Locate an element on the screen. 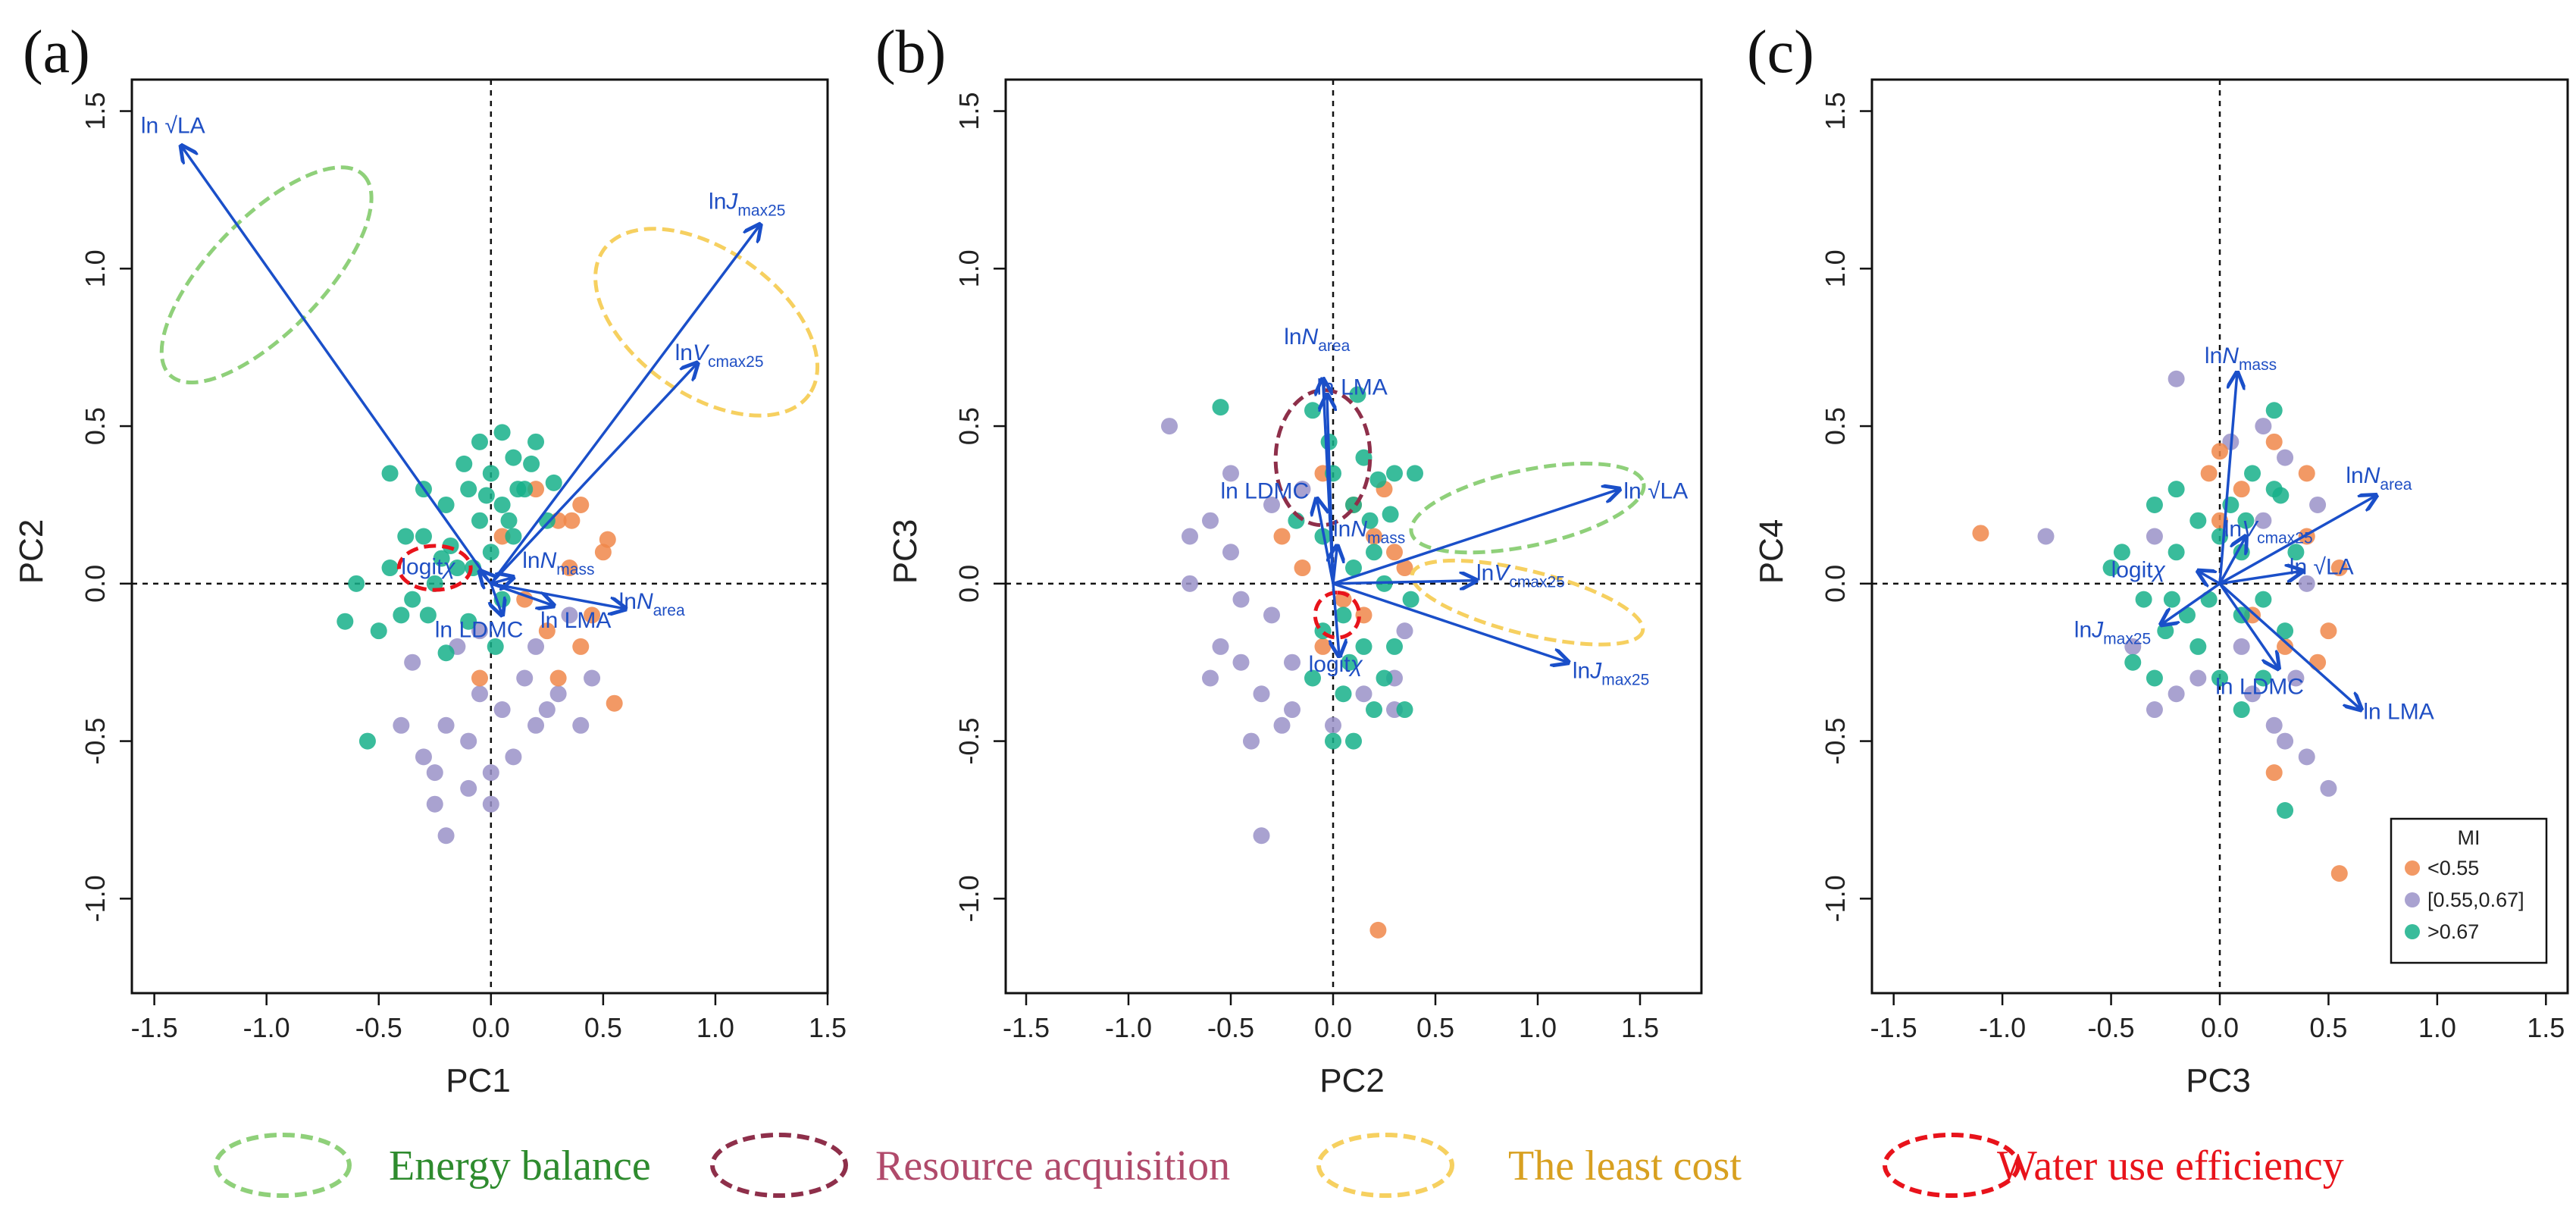  y-axis-title: PC2 is located at coordinates (32, 552).